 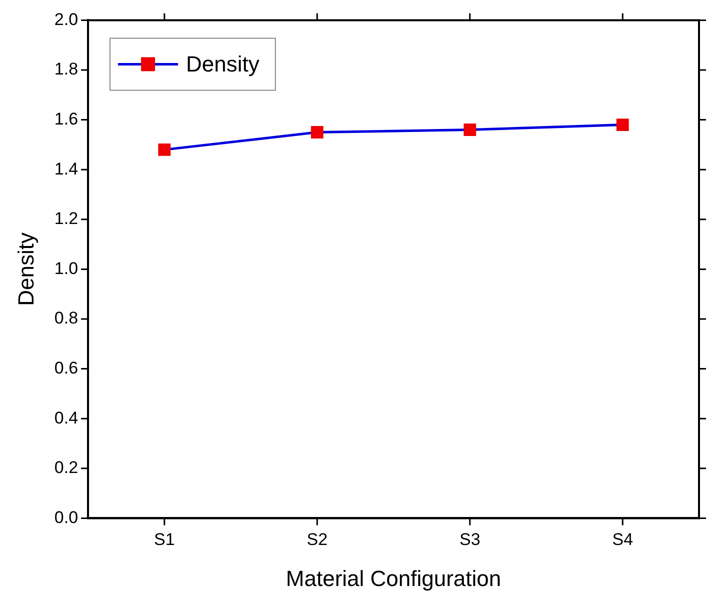 What do you see at coordinates (66, 218) in the screenshot?
I see `y-tick-label: 1.2` at bounding box center [66, 218].